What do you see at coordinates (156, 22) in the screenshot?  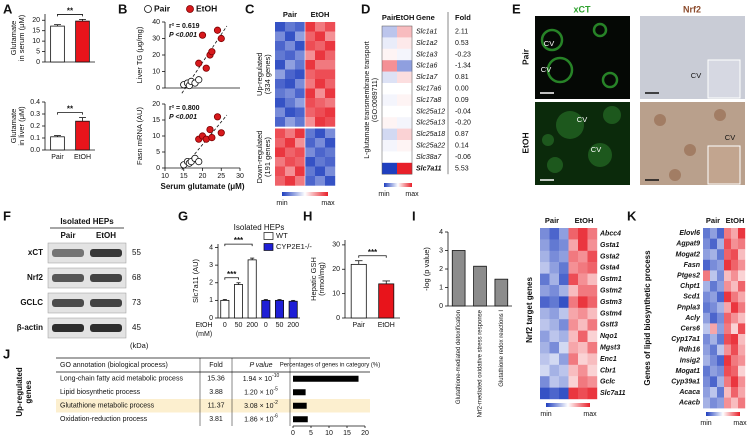 I see `y-tick-label: 40` at bounding box center [156, 22].